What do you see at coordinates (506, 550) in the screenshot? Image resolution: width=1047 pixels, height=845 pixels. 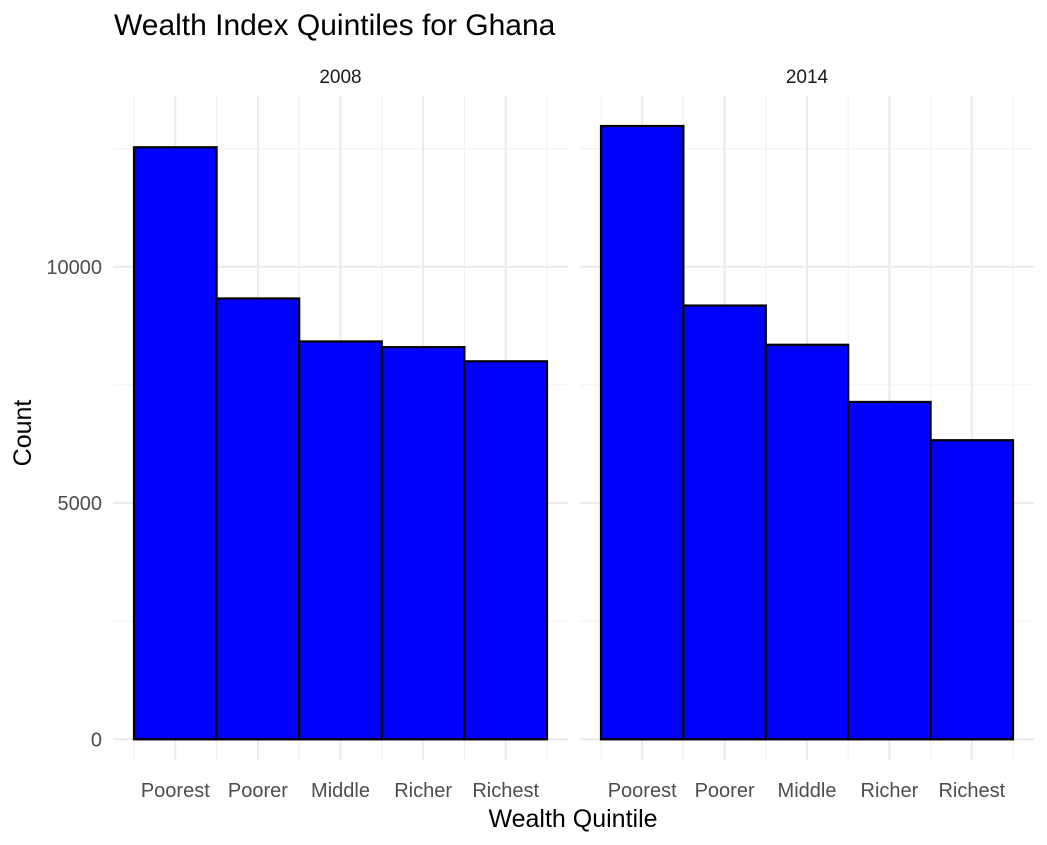 I see `bar-2008-richest` at bounding box center [506, 550].